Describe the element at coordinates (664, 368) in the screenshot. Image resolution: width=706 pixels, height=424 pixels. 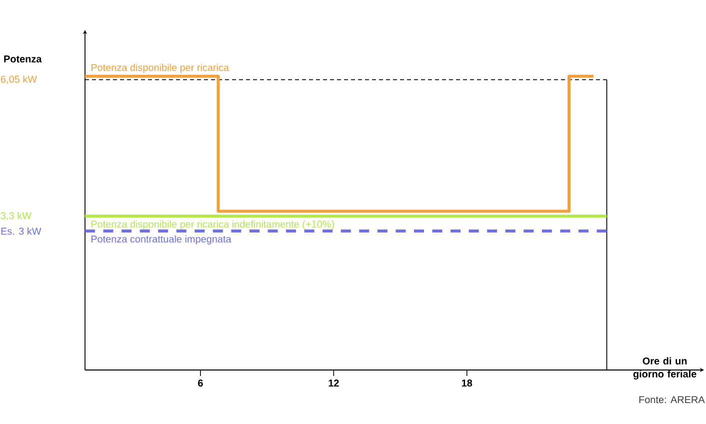
I see `x-axis-title: Ore di un giorno feriale` at that location.